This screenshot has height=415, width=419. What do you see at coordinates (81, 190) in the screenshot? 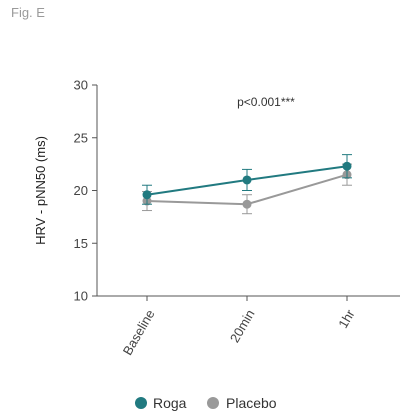
I see `y-tick-label: 20` at bounding box center [81, 190].